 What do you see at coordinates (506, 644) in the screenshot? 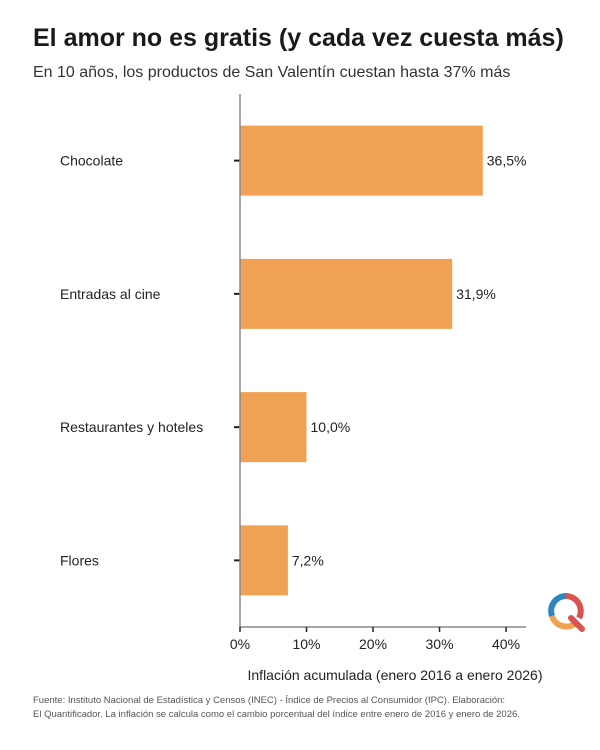
I see `x-tick-label-4: 40%` at bounding box center [506, 644].